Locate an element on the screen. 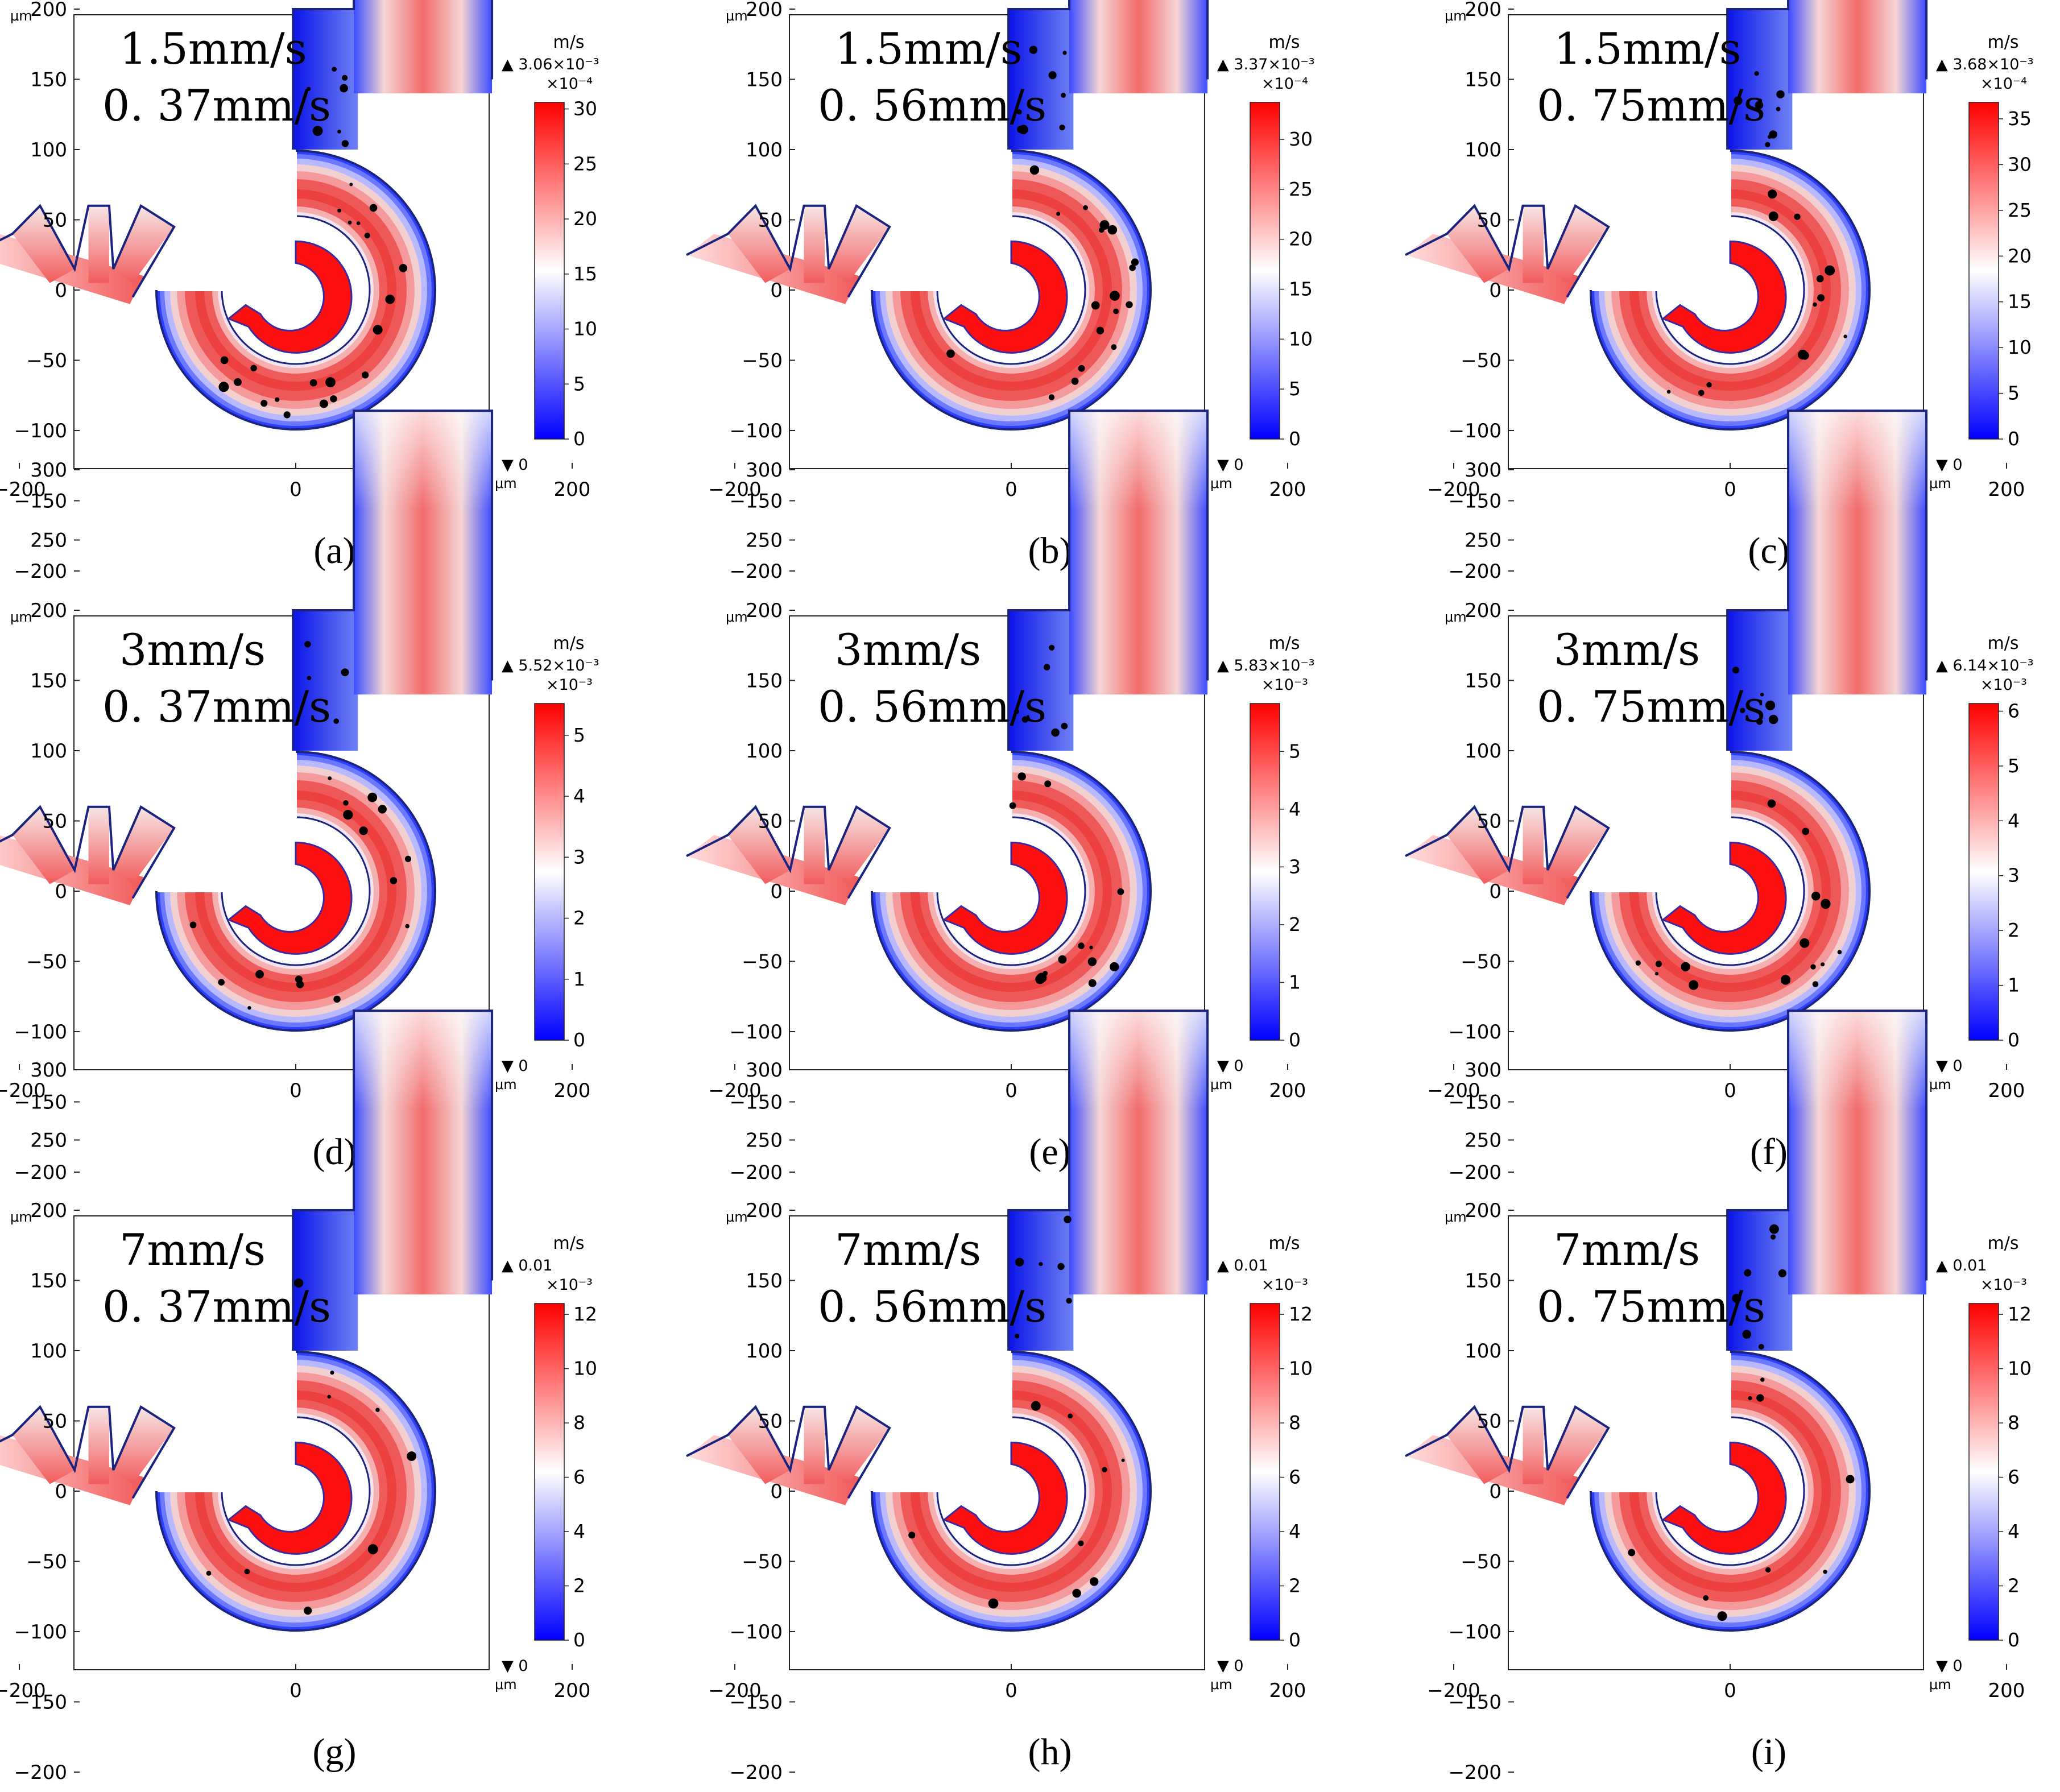 The image size is (2060, 1792). panel-caption: (g) is located at coordinates (335, 1752).